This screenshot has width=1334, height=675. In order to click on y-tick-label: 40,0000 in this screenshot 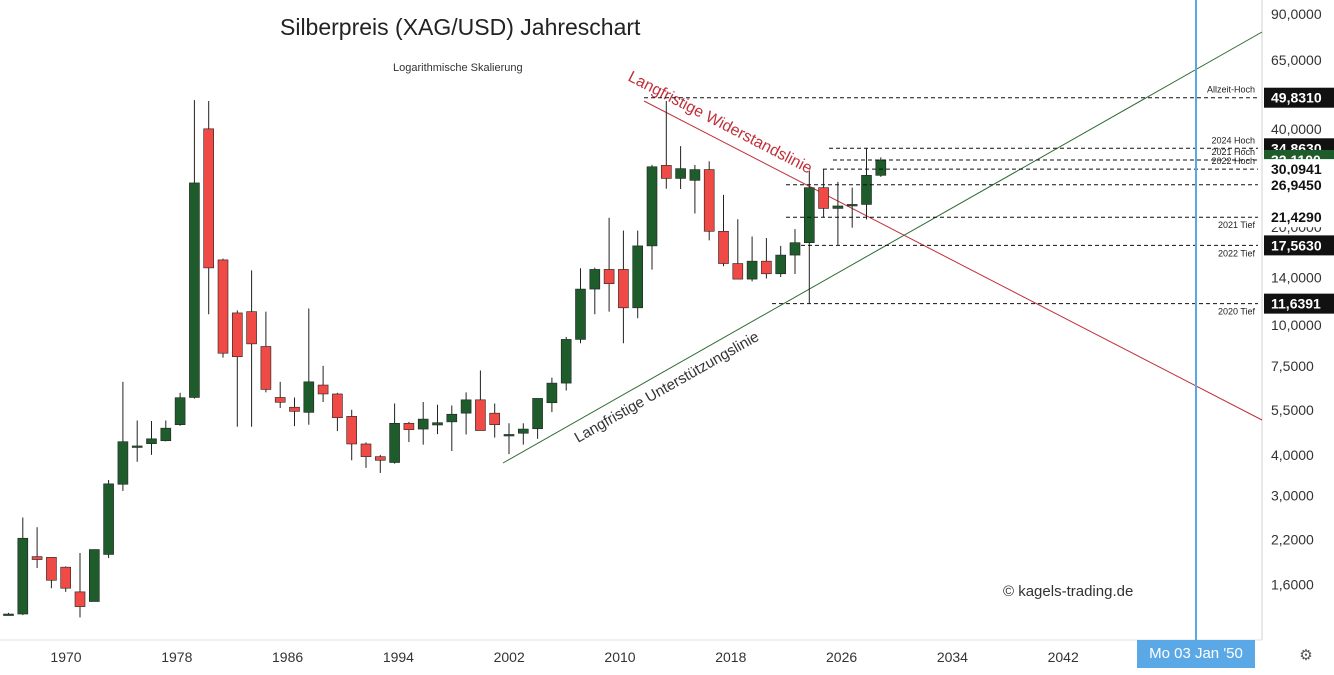, I will do `click(1296, 129)`.